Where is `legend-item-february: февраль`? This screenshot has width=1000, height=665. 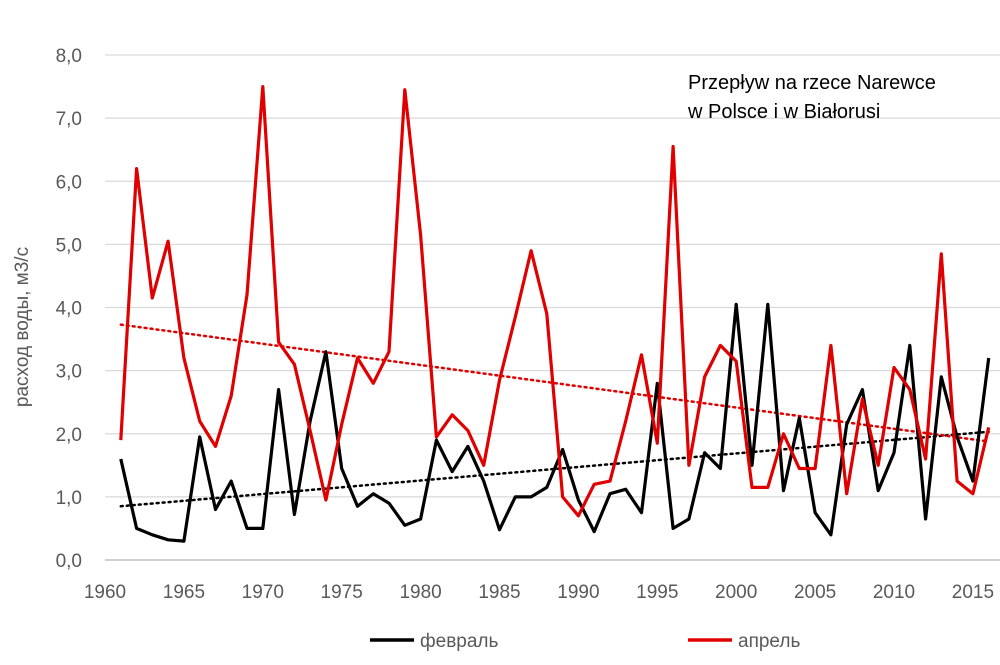 legend-item-february: февраль is located at coordinates (434, 641).